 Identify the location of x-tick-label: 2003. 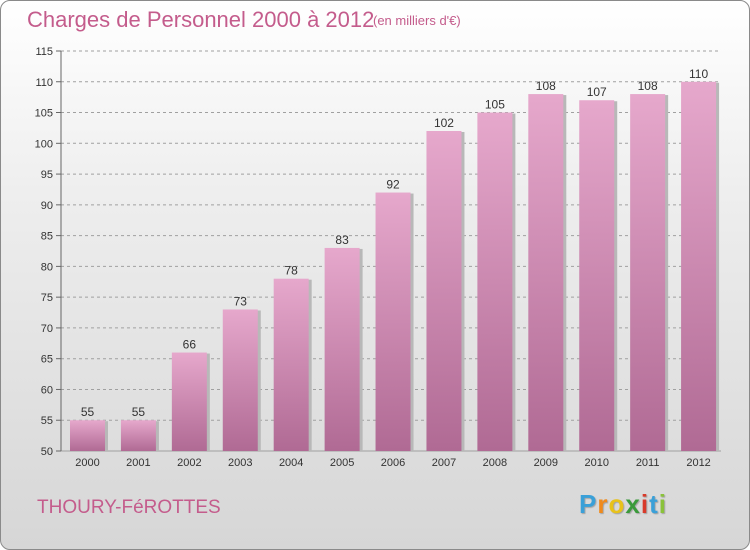
(240, 463).